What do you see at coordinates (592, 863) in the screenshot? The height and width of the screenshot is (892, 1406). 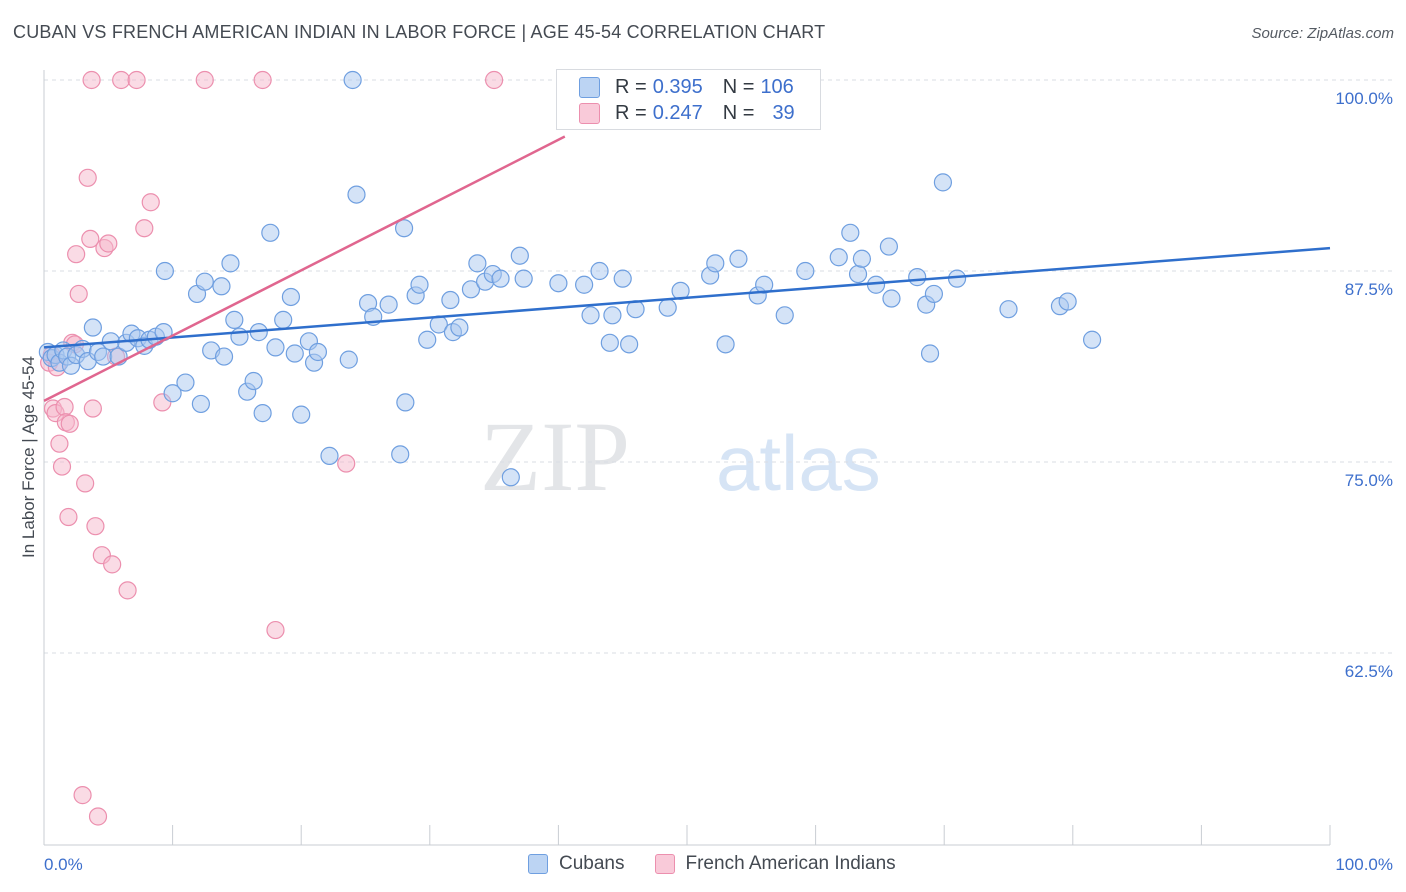 I see `cubans-legend-label: Cubans` at bounding box center [592, 863].